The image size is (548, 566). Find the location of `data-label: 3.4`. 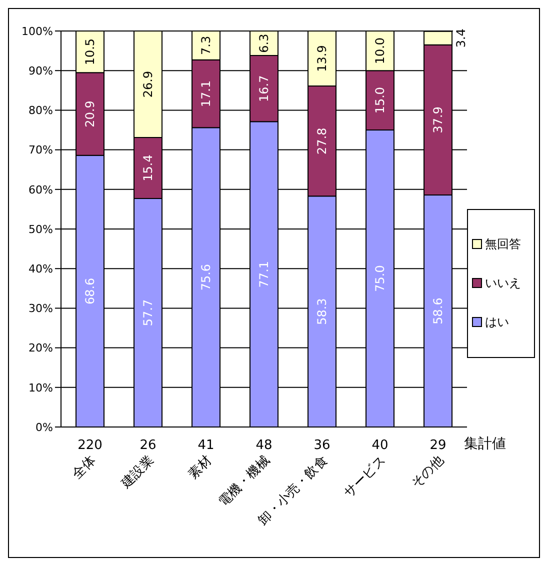

data-label: 3.4 is located at coordinates (461, 38).